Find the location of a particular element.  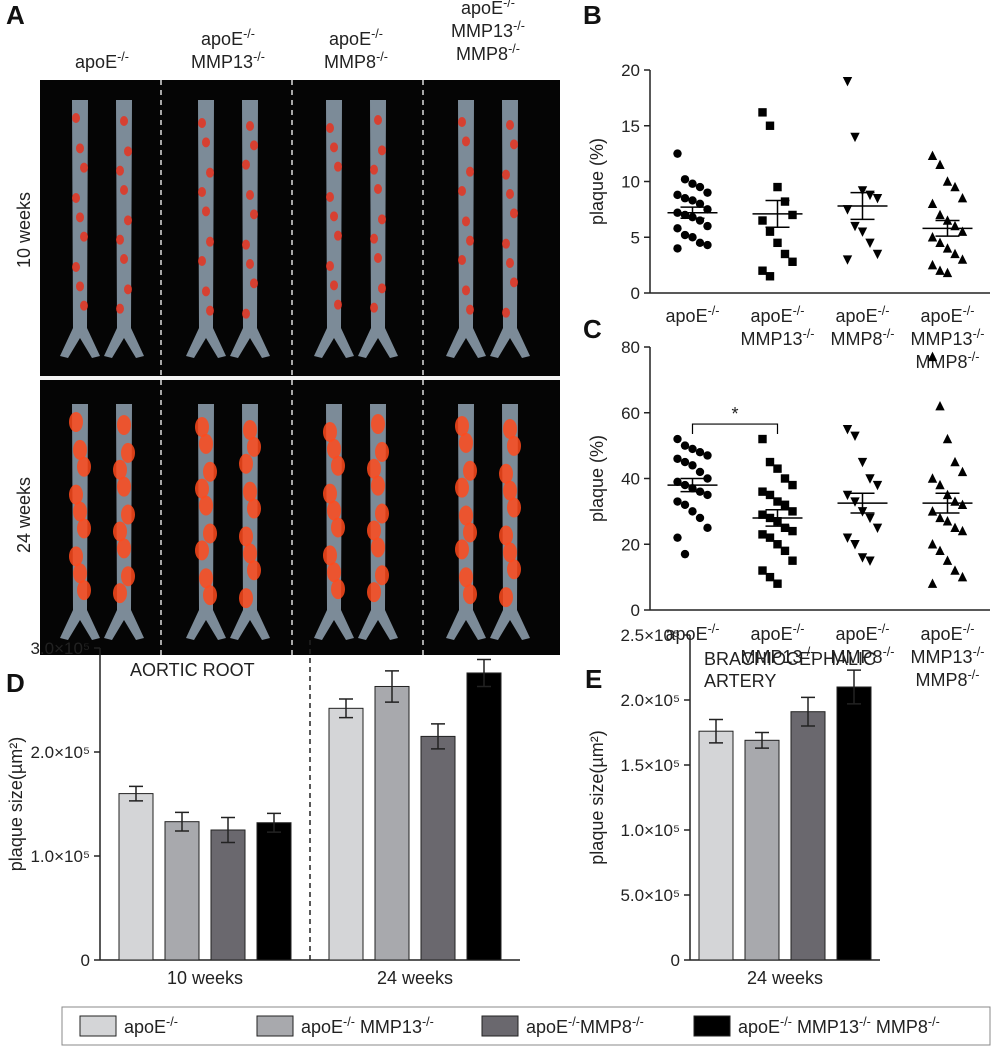

x-tick-label: apoE-/-MMP13-/- is located at coordinates (778, 326).